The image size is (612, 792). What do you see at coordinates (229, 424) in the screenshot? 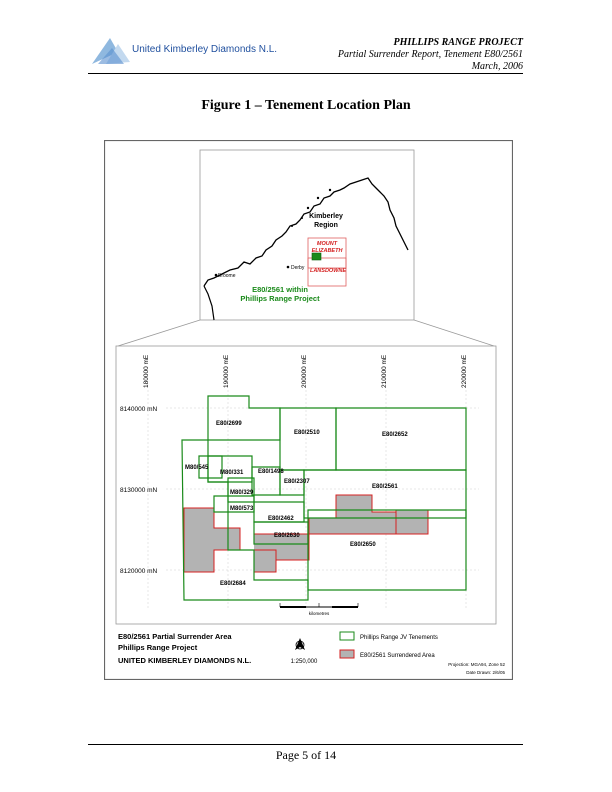
I see `tenement-label: E80/2699` at bounding box center [229, 424].